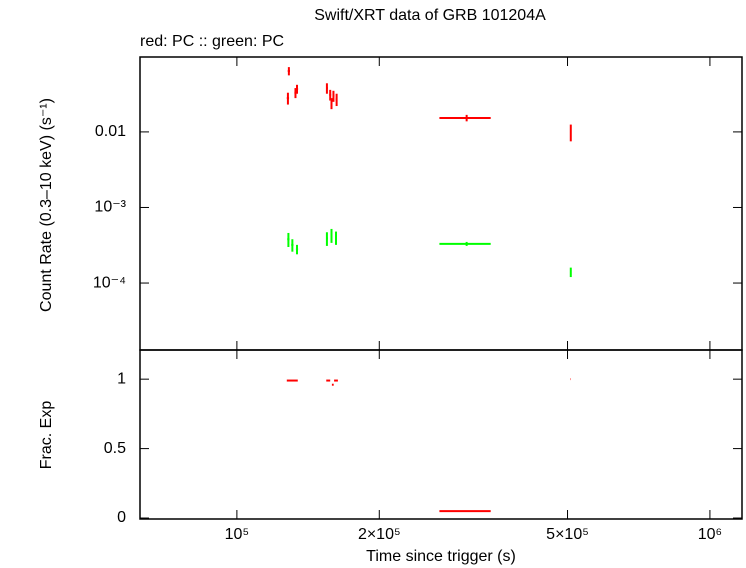  Describe the element at coordinates (430, 15) in the screenshot. I see `chart-title: Swift/XRT data of GRB 101204A` at that location.